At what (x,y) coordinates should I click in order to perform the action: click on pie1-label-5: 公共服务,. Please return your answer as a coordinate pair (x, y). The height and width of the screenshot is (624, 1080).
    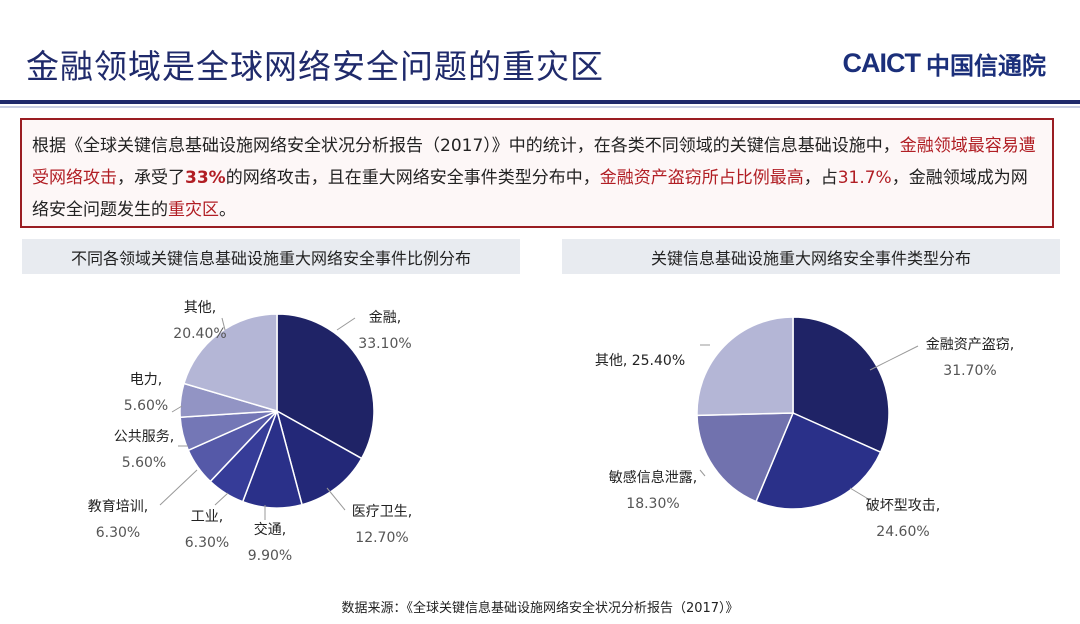
    Looking at the image, I should click on (144, 437).